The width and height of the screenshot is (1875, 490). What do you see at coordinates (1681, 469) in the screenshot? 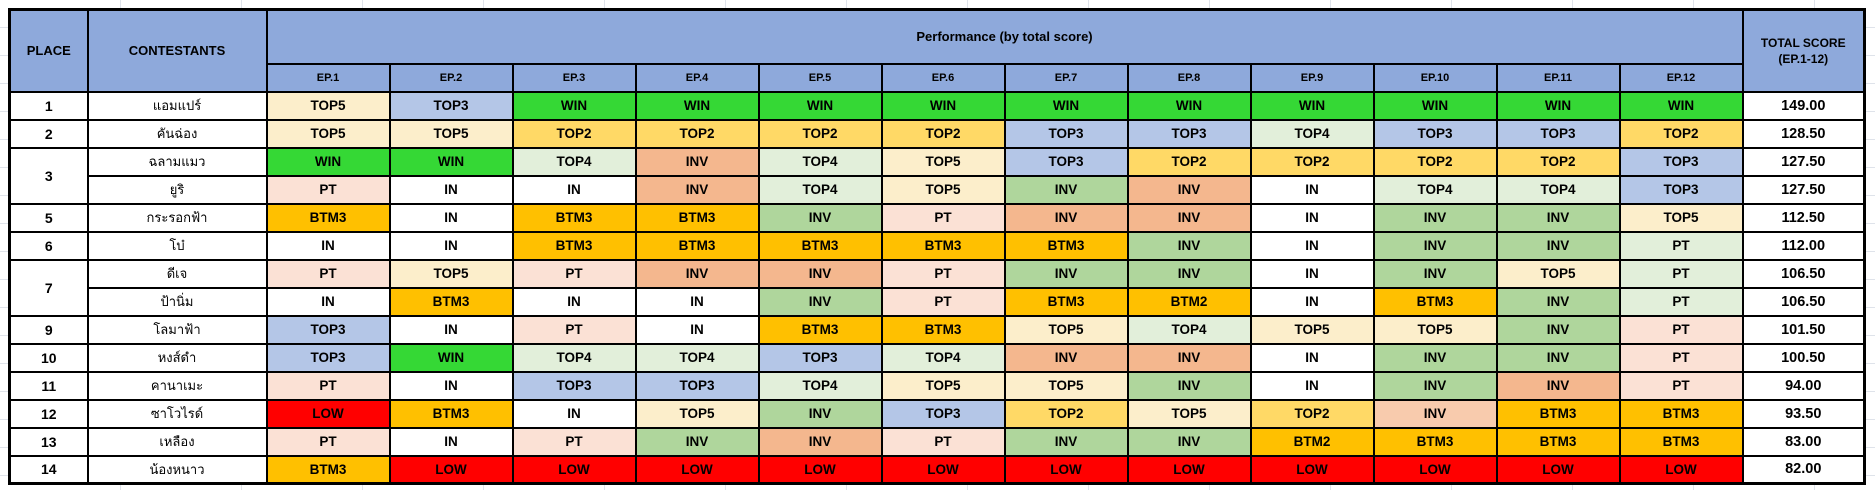
I see `result-cell-ep12: LOW` at bounding box center [1681, 469].